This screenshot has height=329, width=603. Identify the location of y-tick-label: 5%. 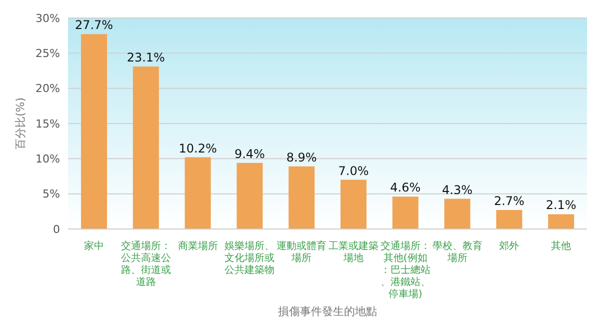
(51, 194).